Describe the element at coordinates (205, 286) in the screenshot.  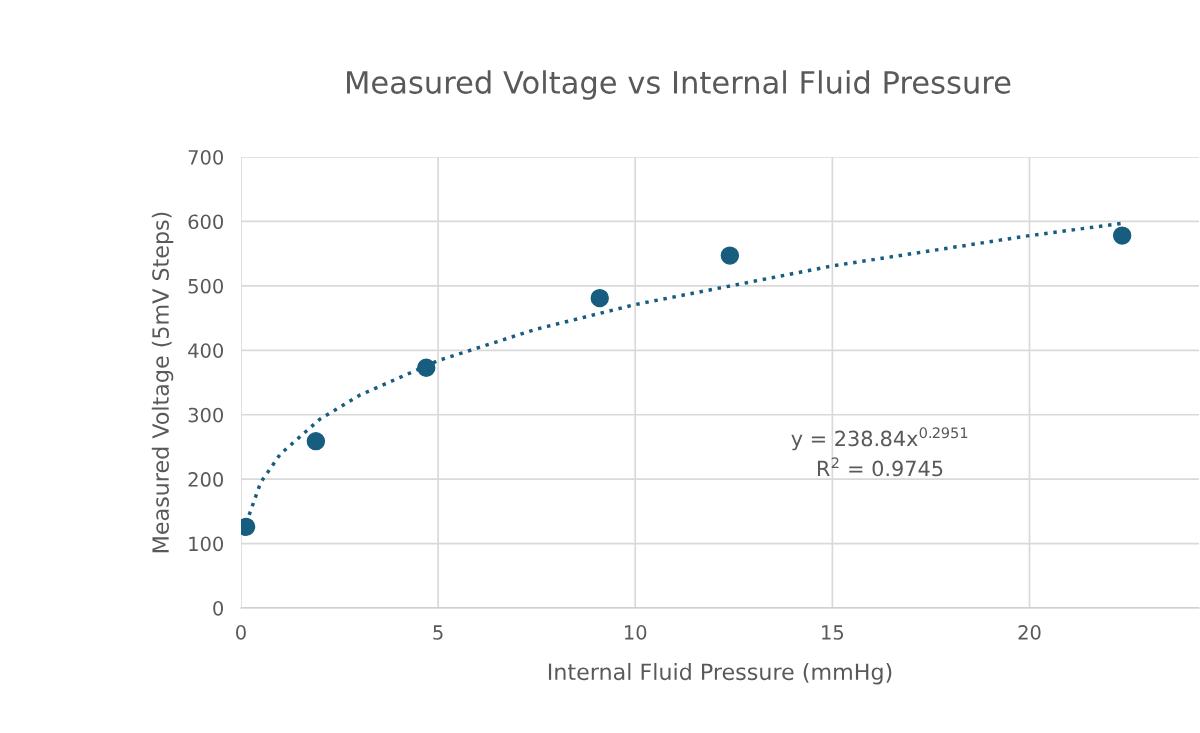
I see `y-tick-label: 500` at that location.